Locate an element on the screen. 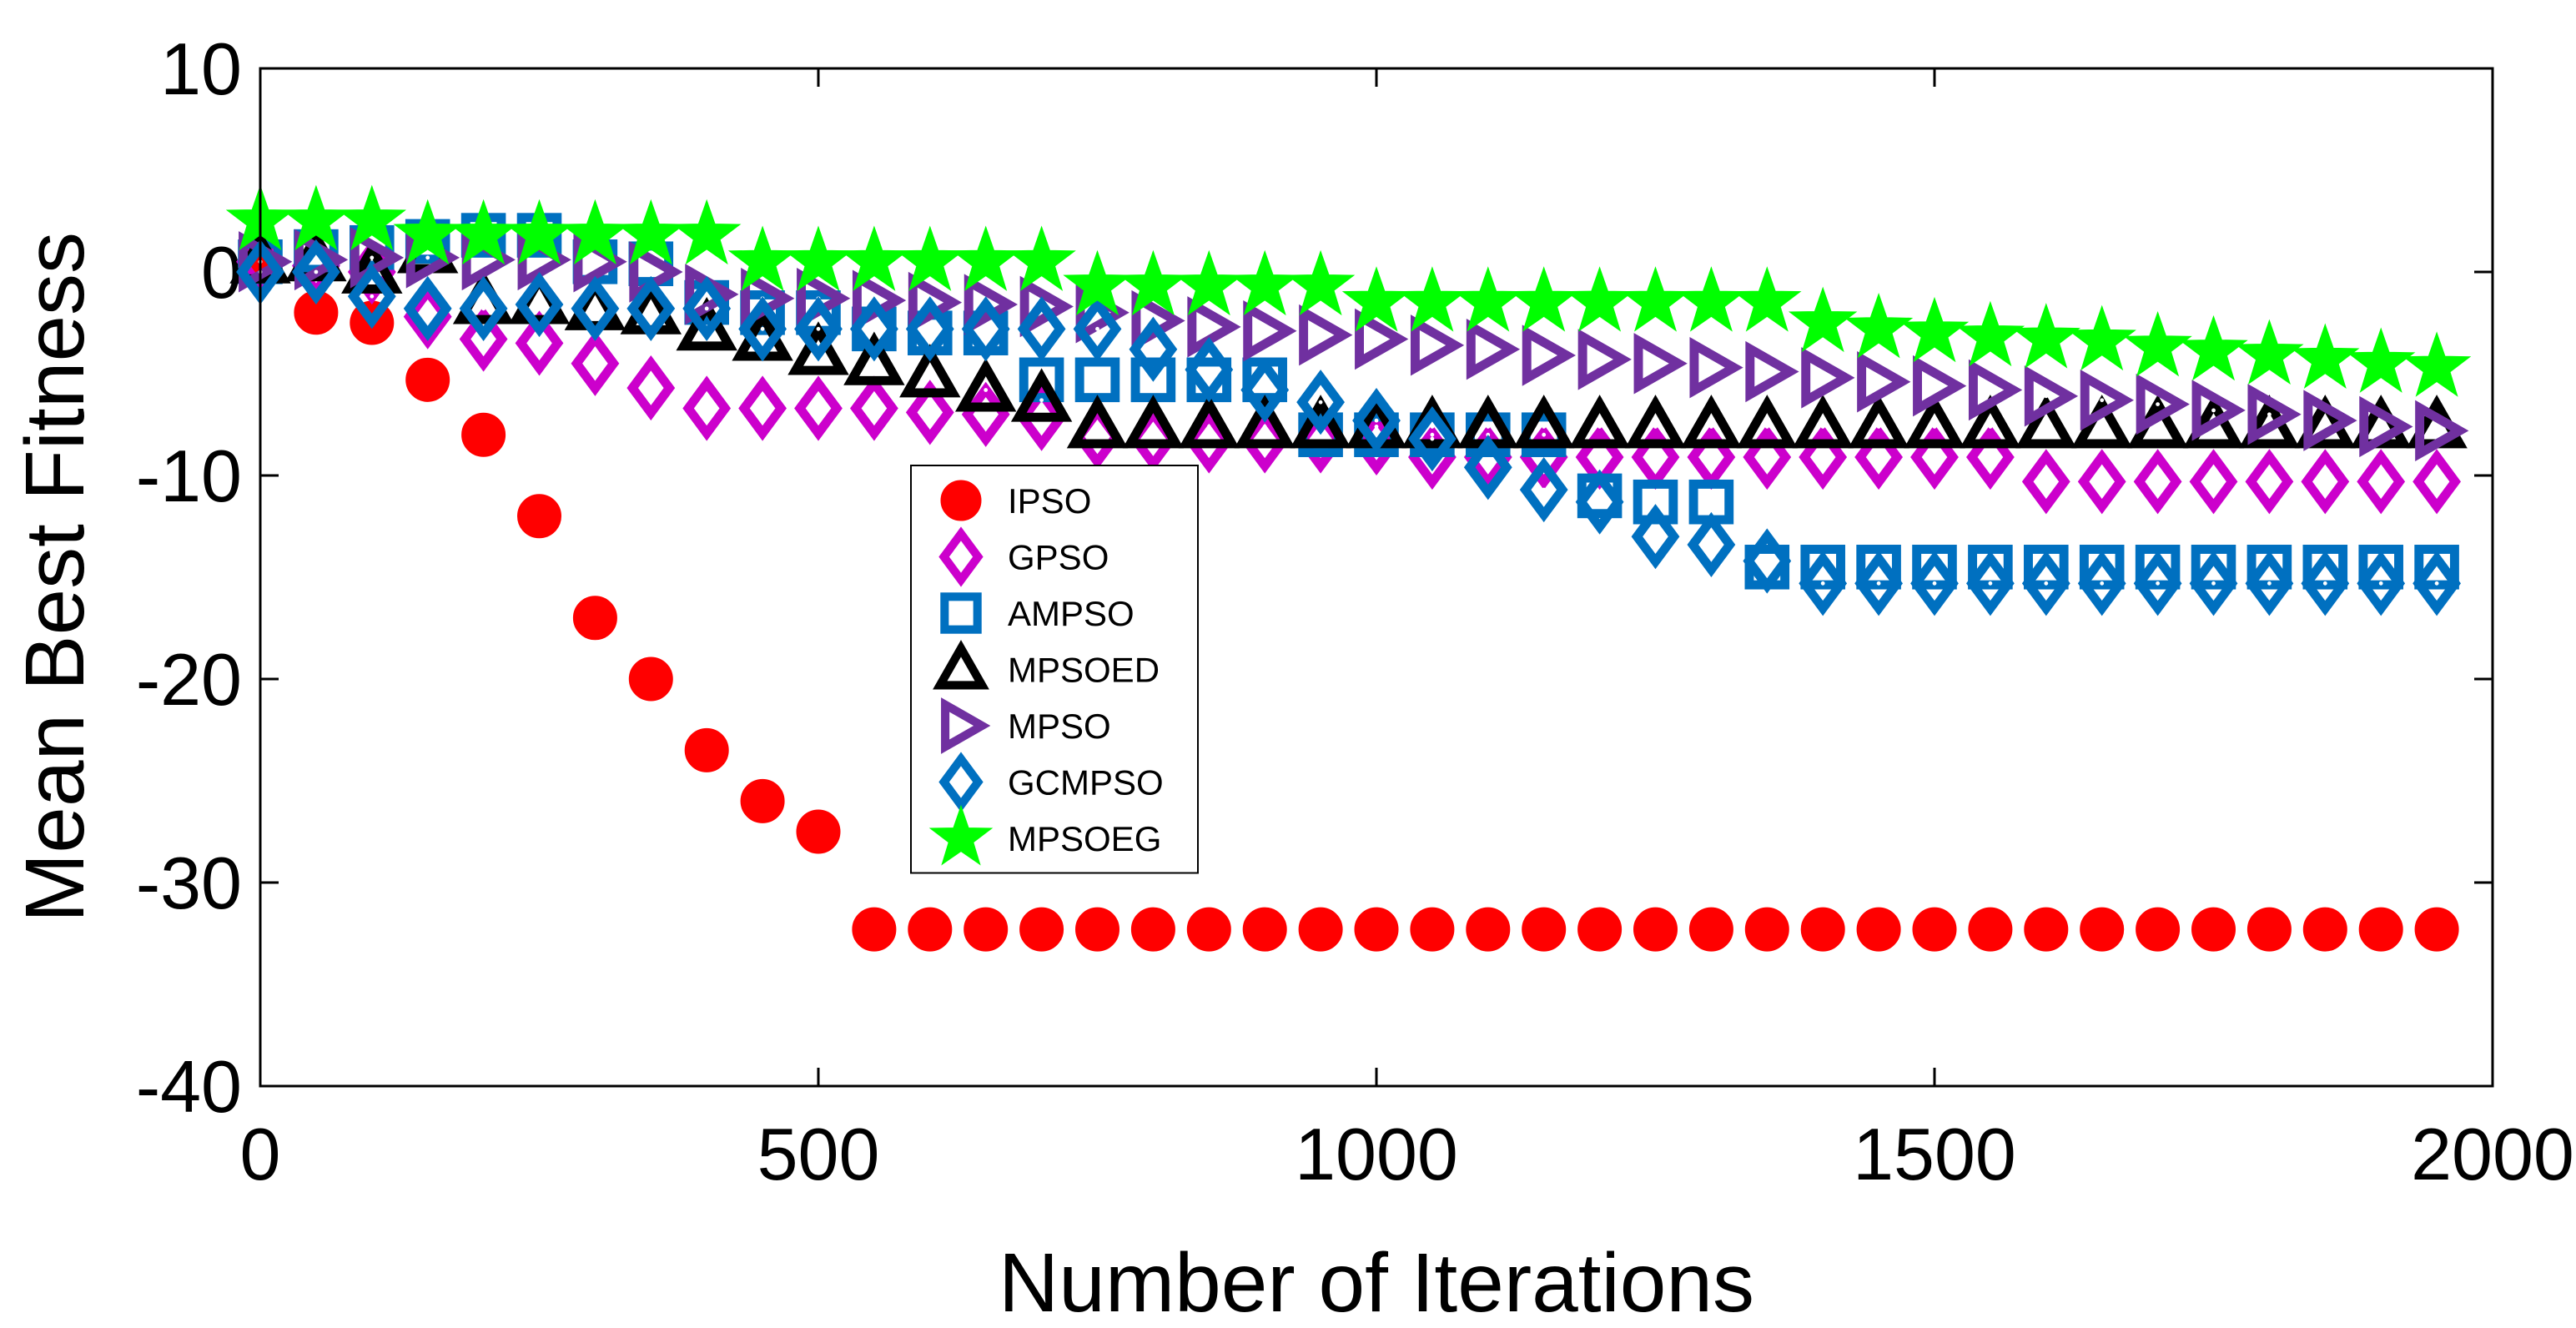 The width and height of the screenshot is (2576, 1328). legend-label-ipso: IPSO is located at coordinates (1049, 501).